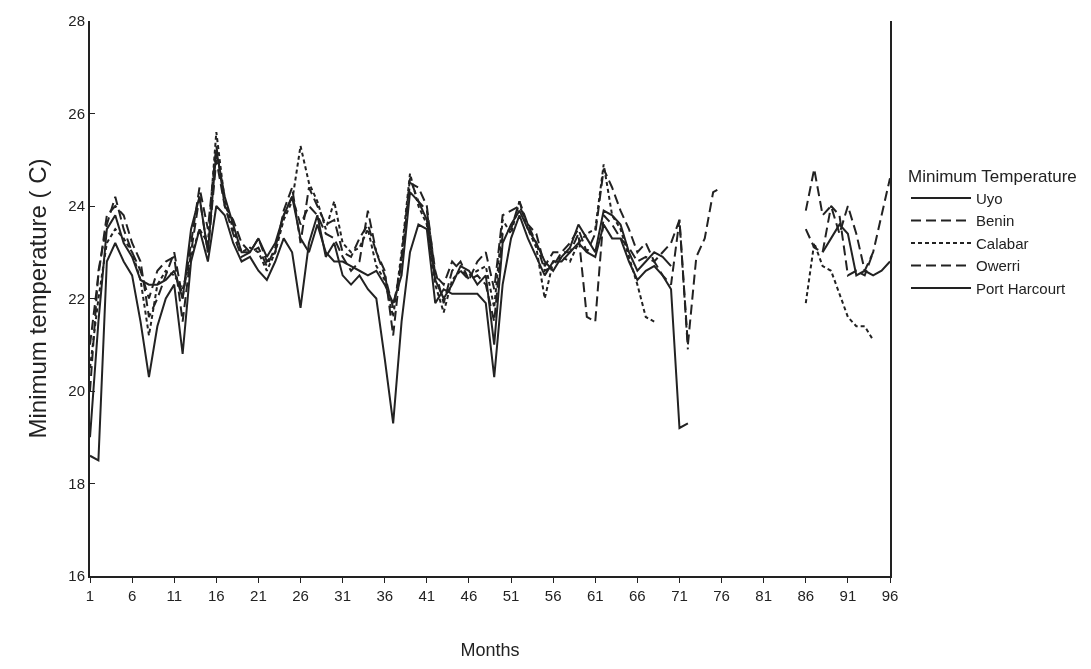  I want to click on x-tick-label: 16, so click(216, 595).